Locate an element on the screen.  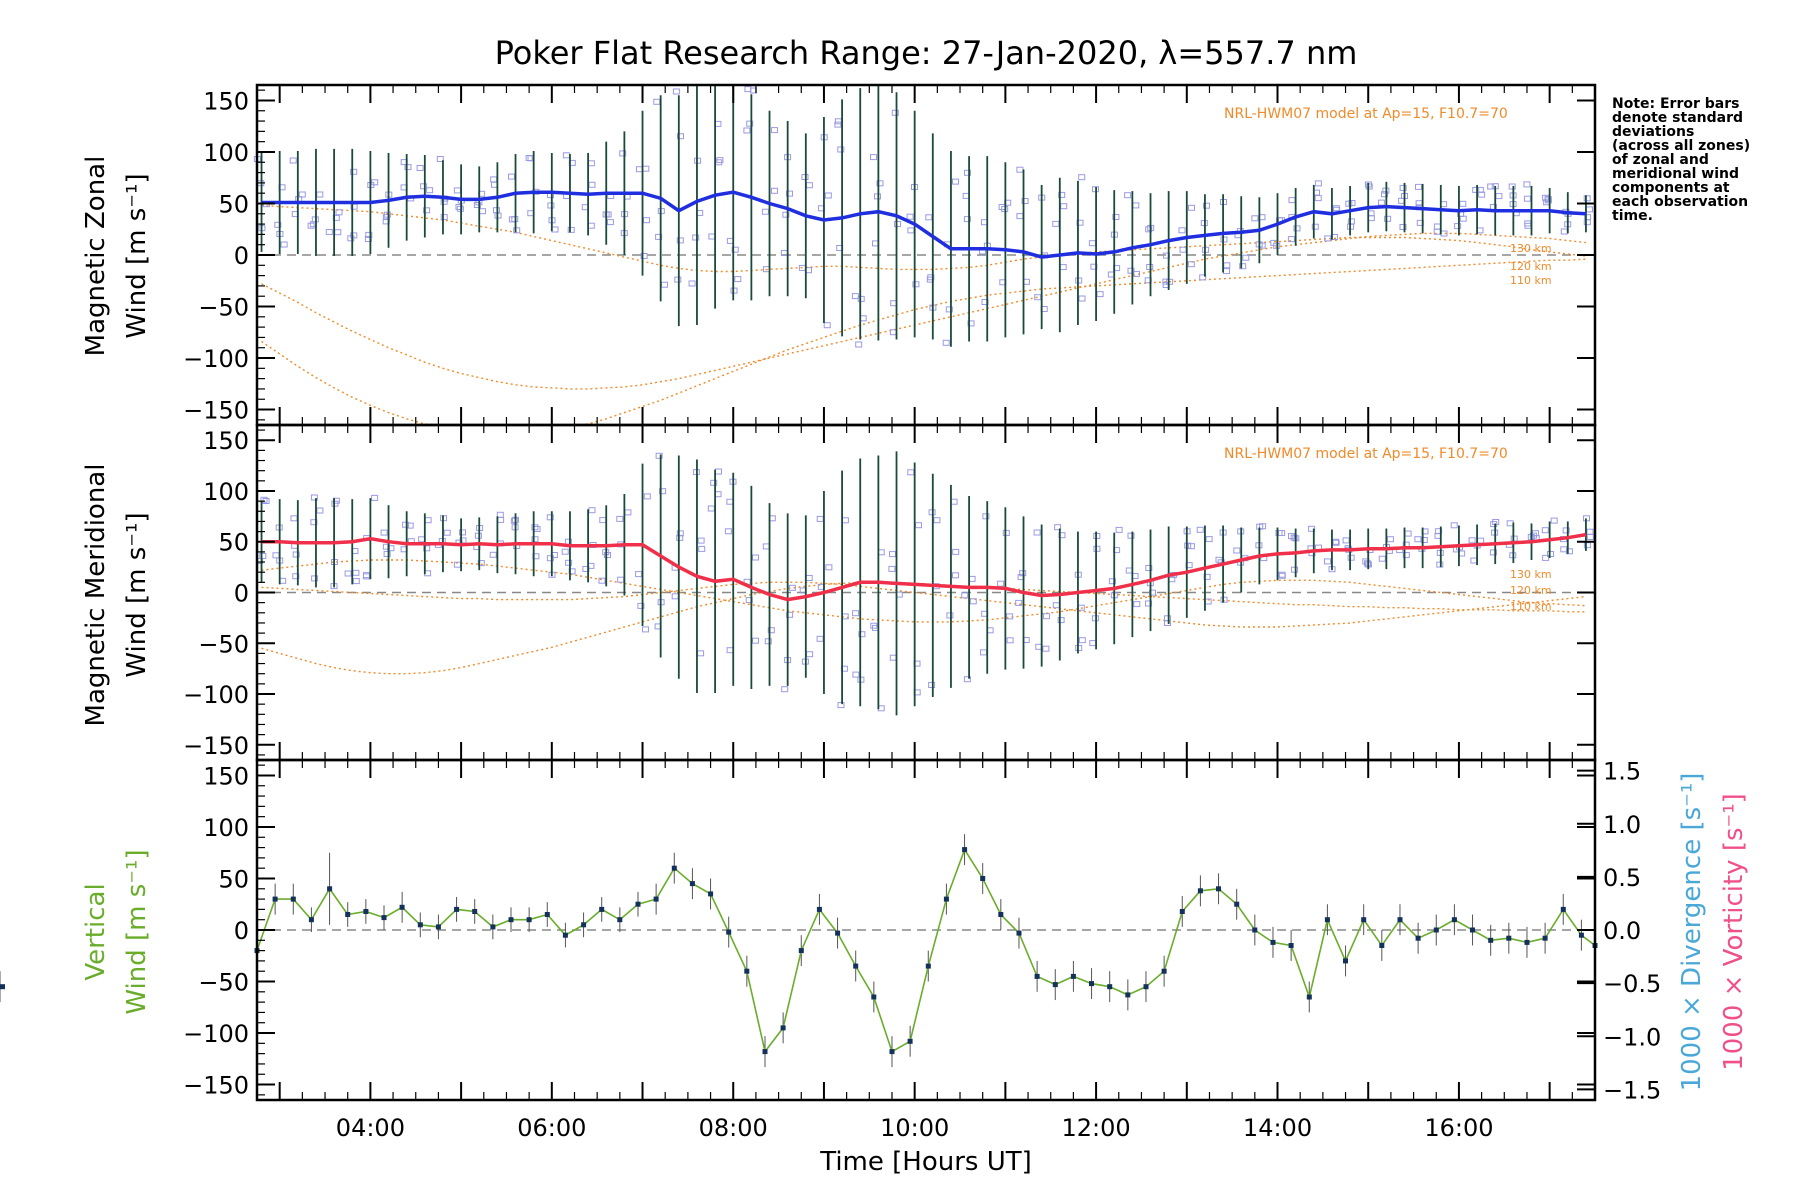
zonal-ylabel-line-2: Wind [m s⁻¹] is located at coordinates (137, 255).